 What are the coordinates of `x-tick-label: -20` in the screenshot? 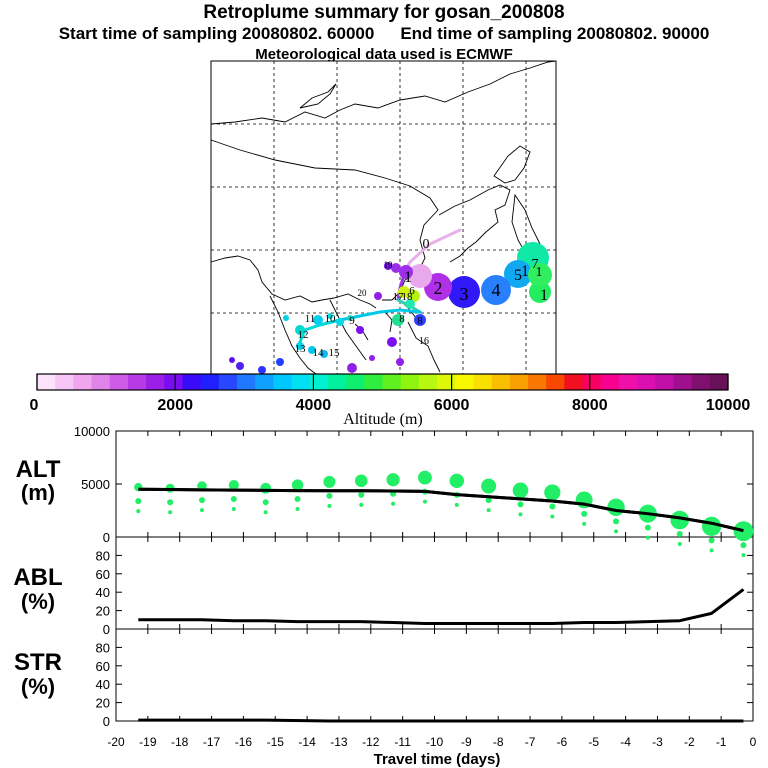 It's located at (116, 742).